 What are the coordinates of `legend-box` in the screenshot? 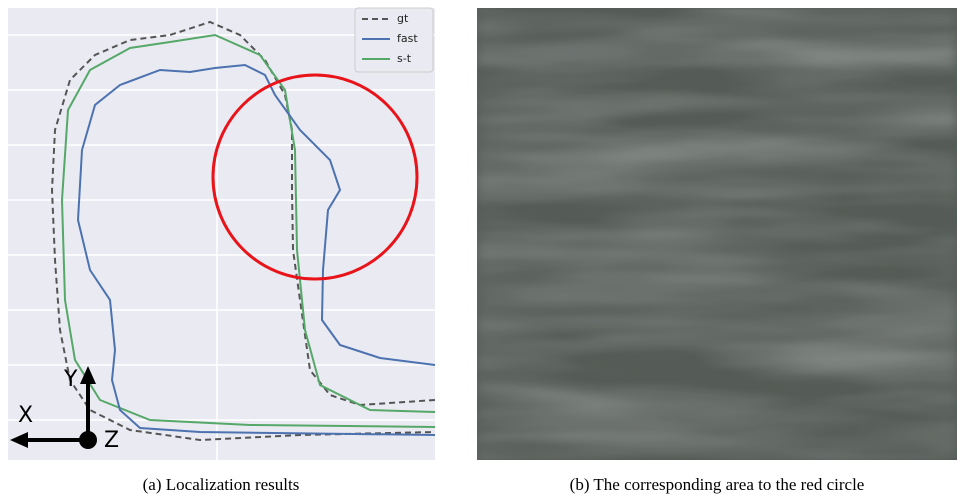 It's located at (394, 40).